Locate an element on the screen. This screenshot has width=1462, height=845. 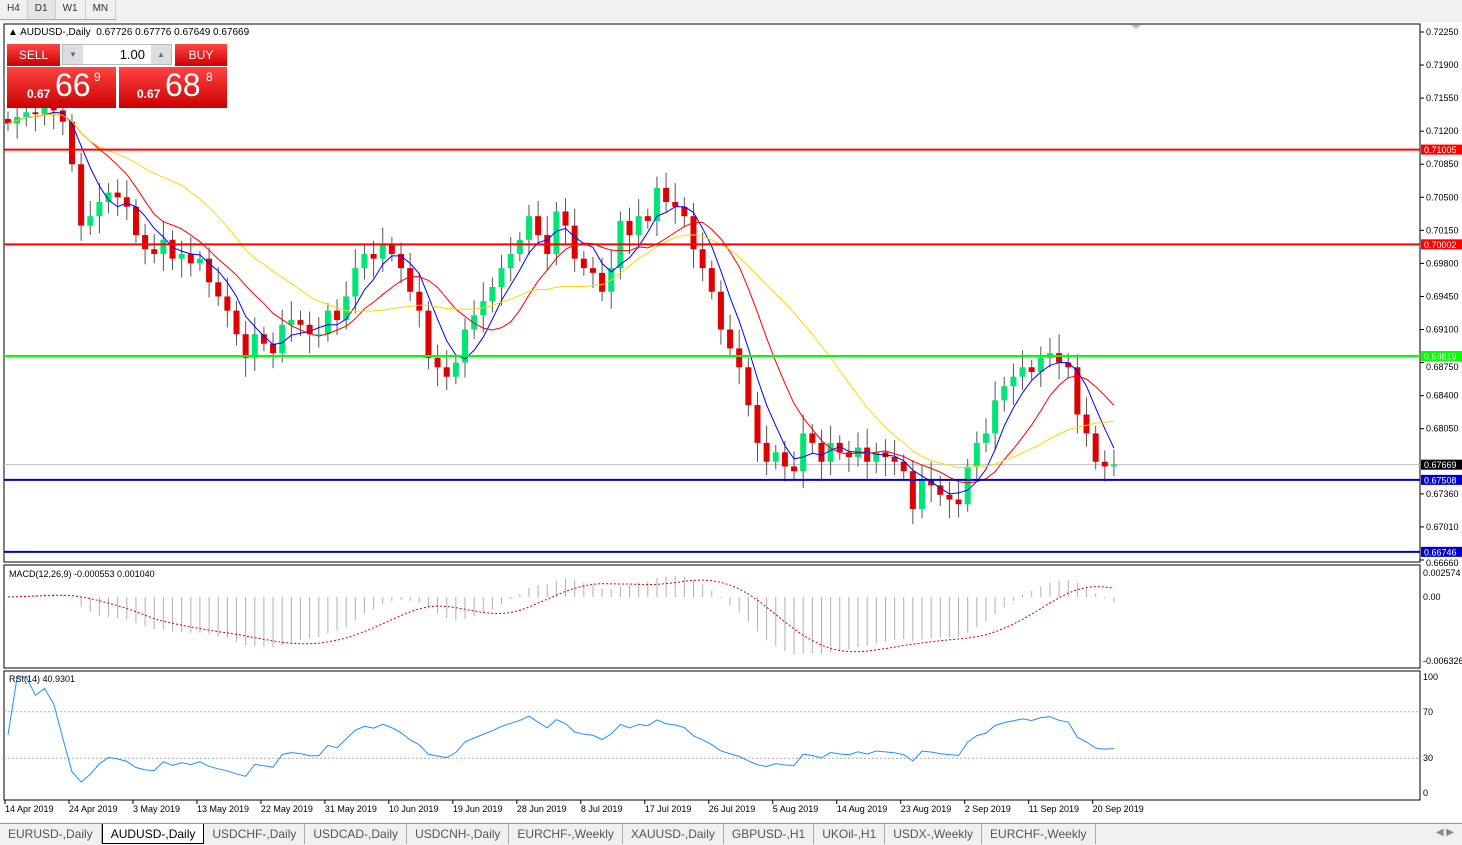
buy-price-big: 68 is located at coordinates (183, 85).